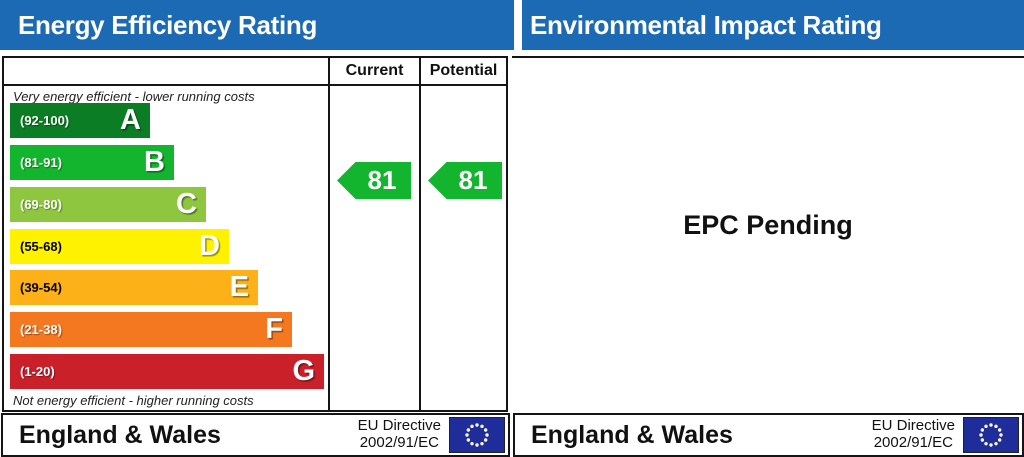 This screenshot has width=1024, height=457. Describe the element at coordinates (41, 204) in the screenshot. I see `band-range: (69-80)` at that location.